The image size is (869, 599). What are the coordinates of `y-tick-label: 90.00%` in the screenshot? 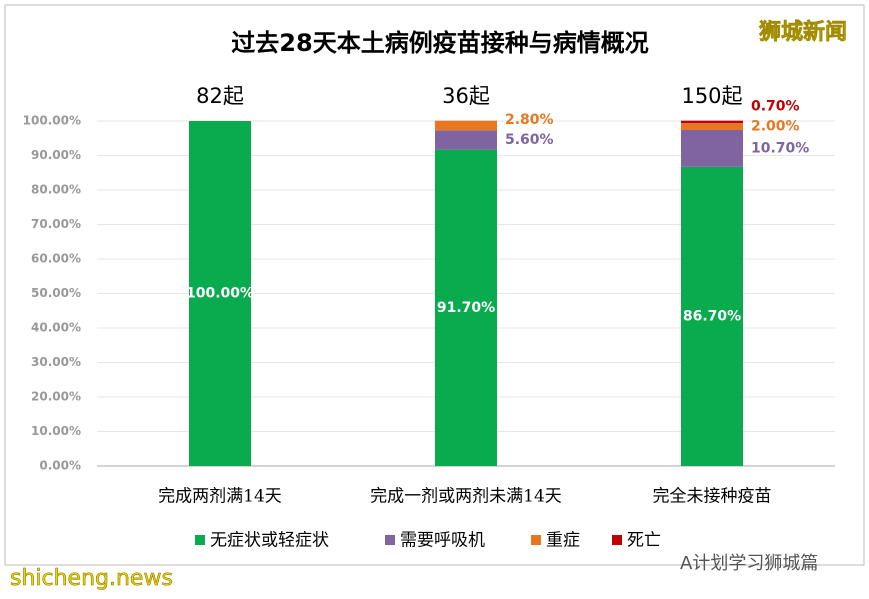 It's located at (56, 155).